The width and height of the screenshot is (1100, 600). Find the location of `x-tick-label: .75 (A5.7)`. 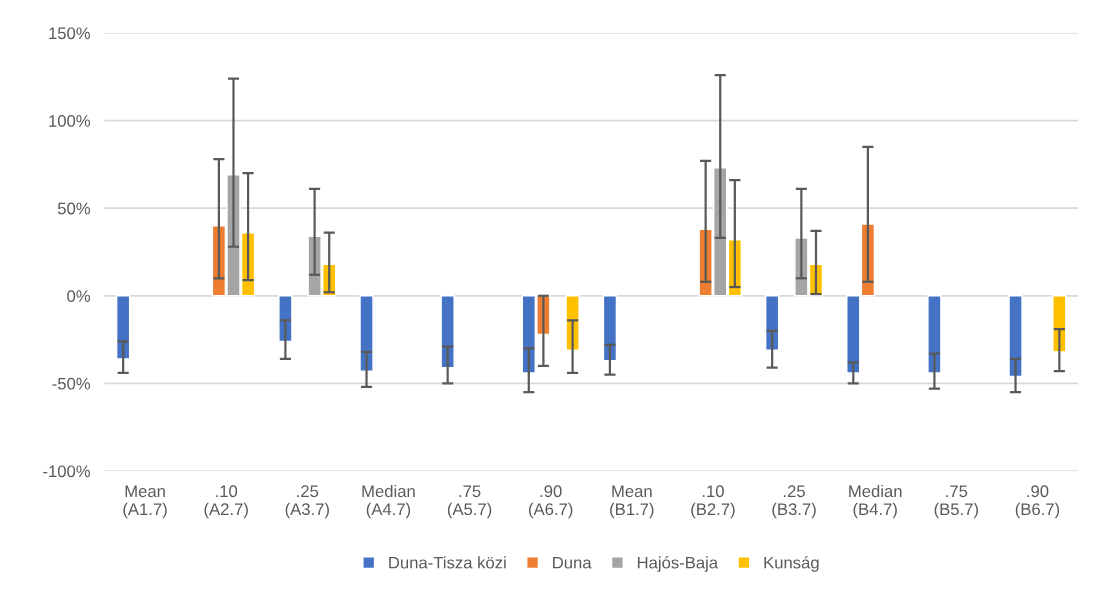

x-tick-label: .75 (A5.7) is located at coordinates (469, 502).